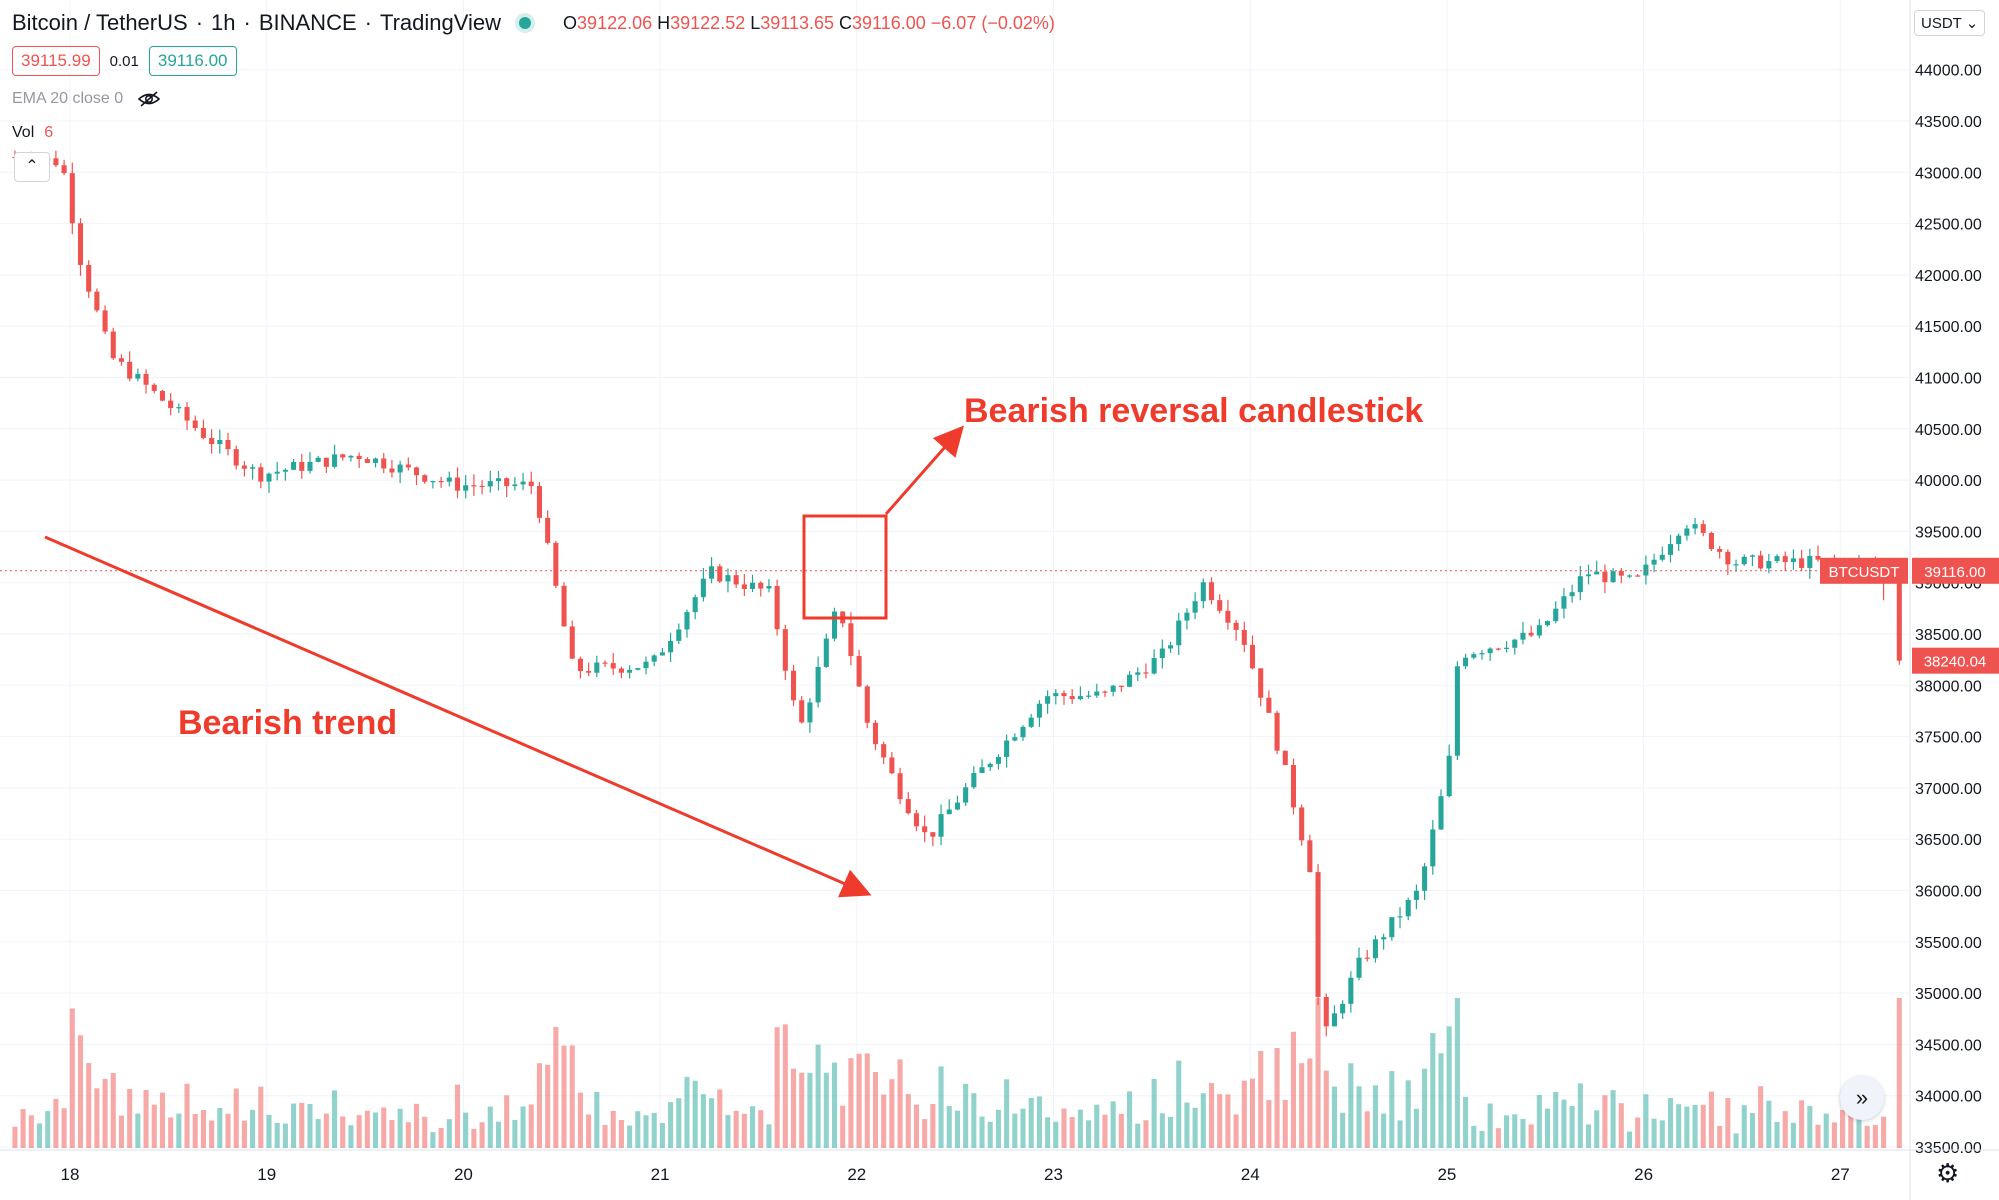 The image size is (1999, 1200). What do you see at coordinates (1955, 662) in the screenshot?
I see `close-price-label: 38240.04` at bounding box center [1955, 662].